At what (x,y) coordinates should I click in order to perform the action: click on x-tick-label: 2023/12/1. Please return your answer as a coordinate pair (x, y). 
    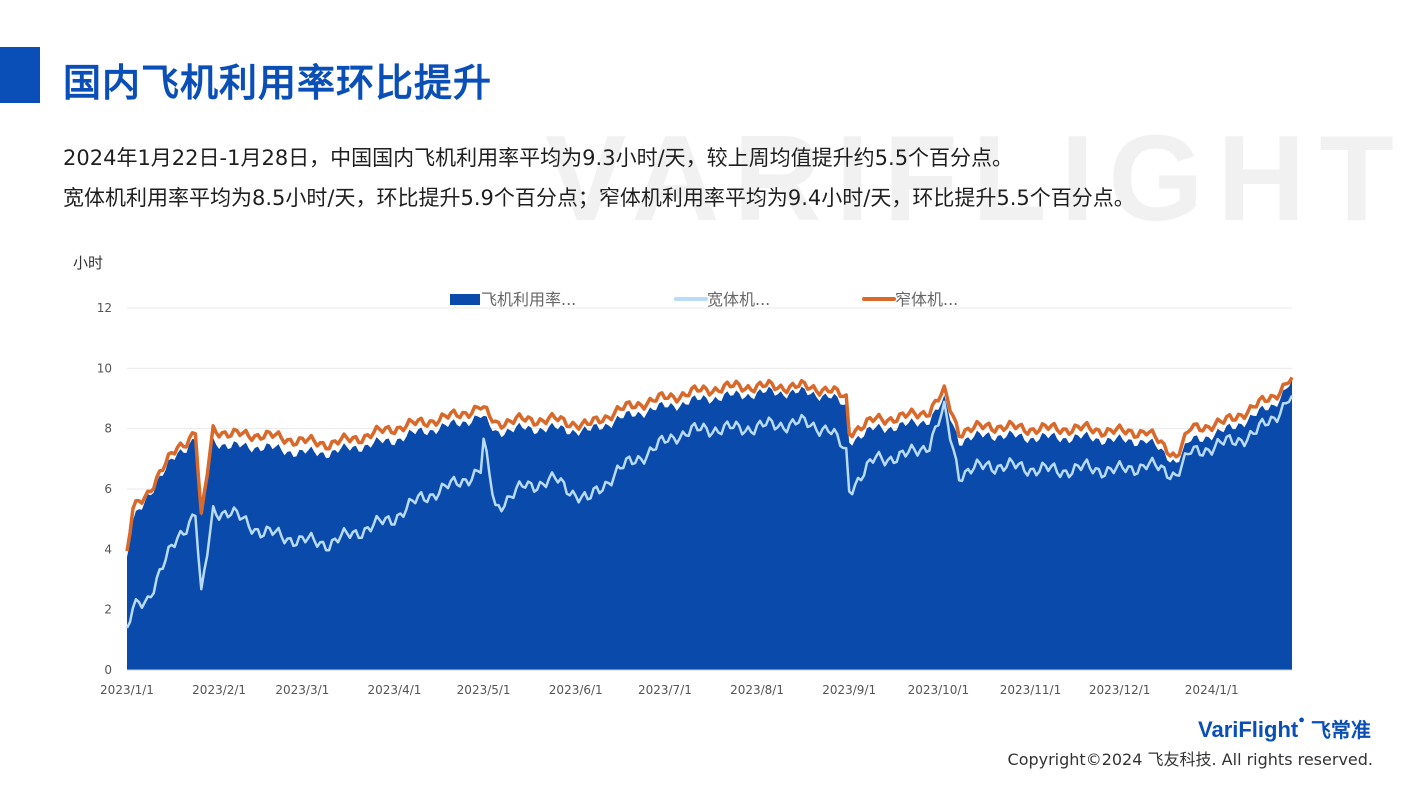
    Looking at the image, I should click on (1120, 690).